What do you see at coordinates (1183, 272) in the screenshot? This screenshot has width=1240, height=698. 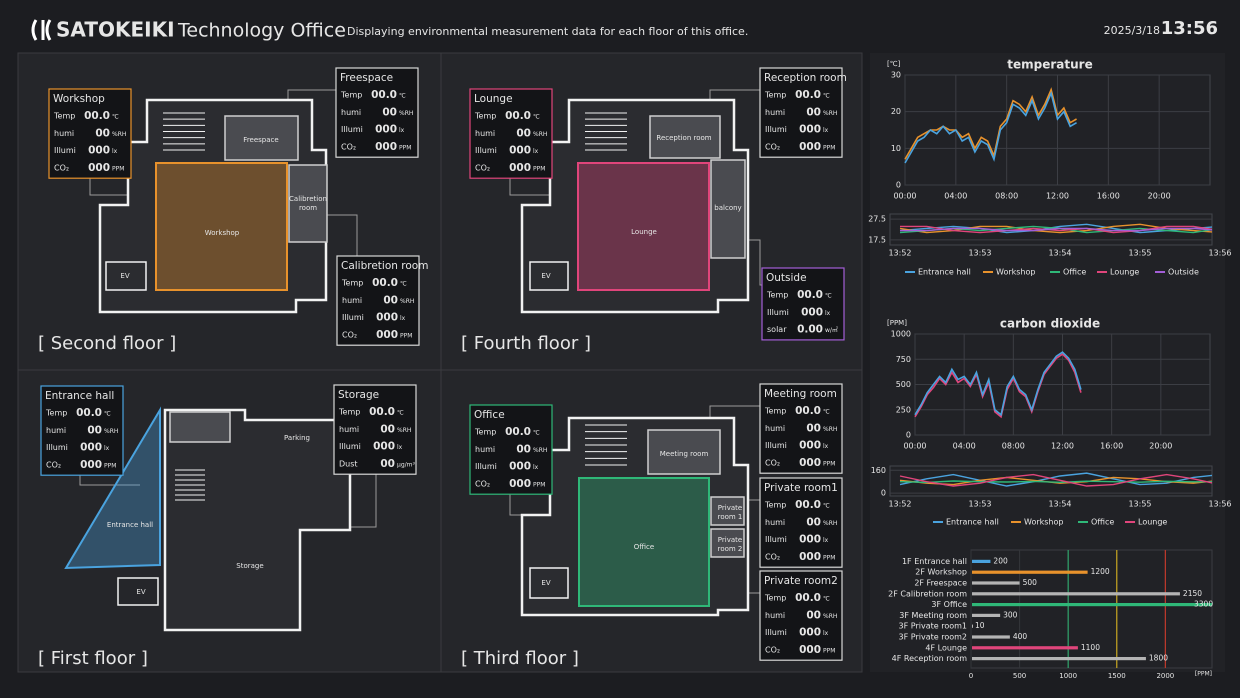 I see `legend-label: Outside` at bounding box center [1183, 272].